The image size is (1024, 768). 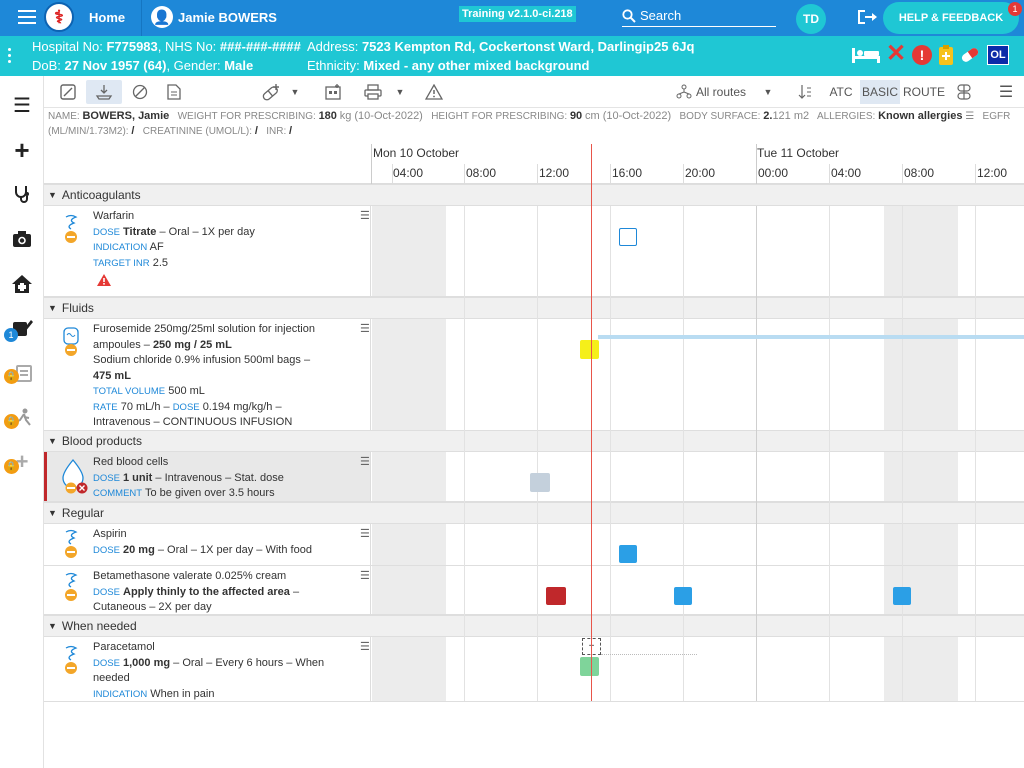 What do you see at coordinates (143, 65) in the screenshot?
I see `dob-gender: DoB: 27 Nov 1957 (64), Gender: Male` at bounding box center [143, 65].